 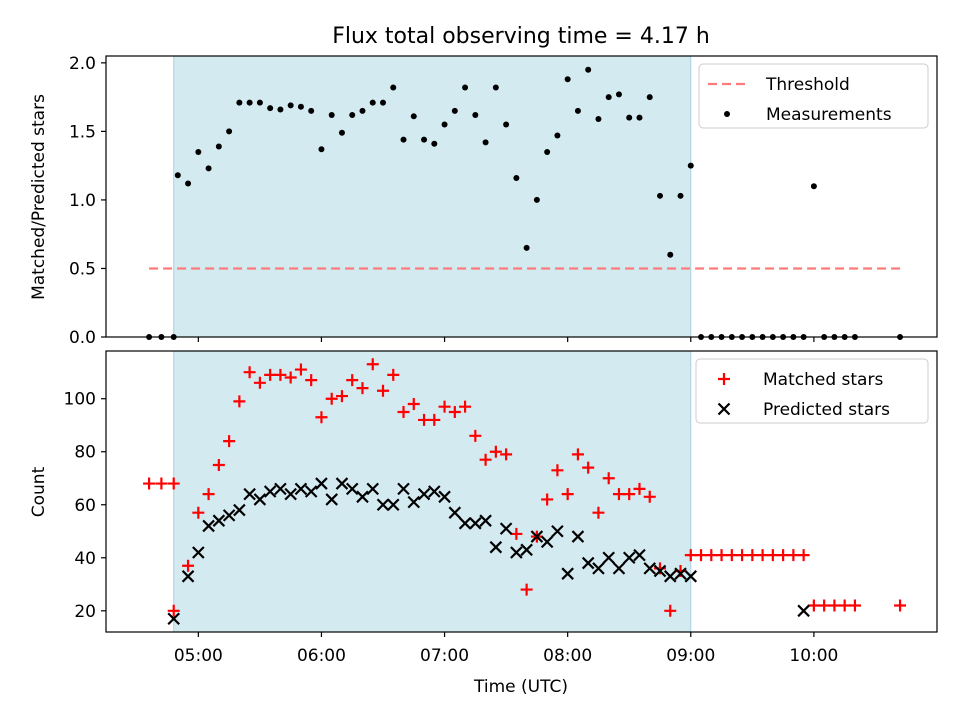 I want to click on legend-box, so click(x=812, y=391).